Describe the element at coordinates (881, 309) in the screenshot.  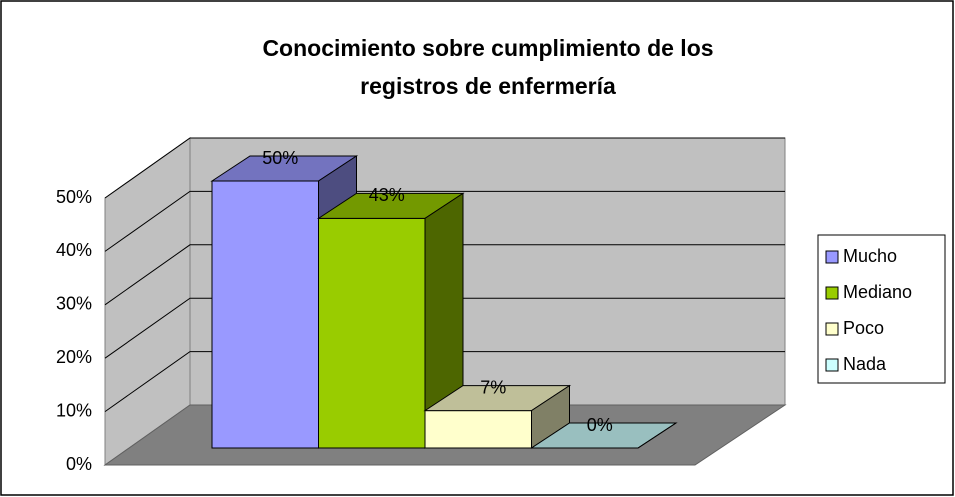
I see `legend` at that location.